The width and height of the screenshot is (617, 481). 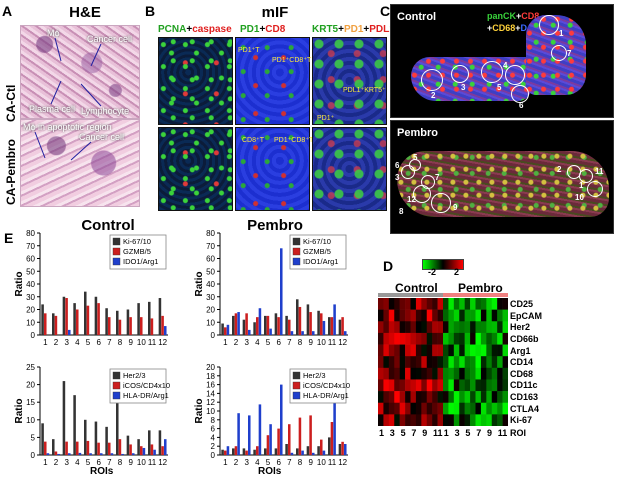 I want to click on heatmap-roi-tick-4: 9, so click(x=425, y=433).